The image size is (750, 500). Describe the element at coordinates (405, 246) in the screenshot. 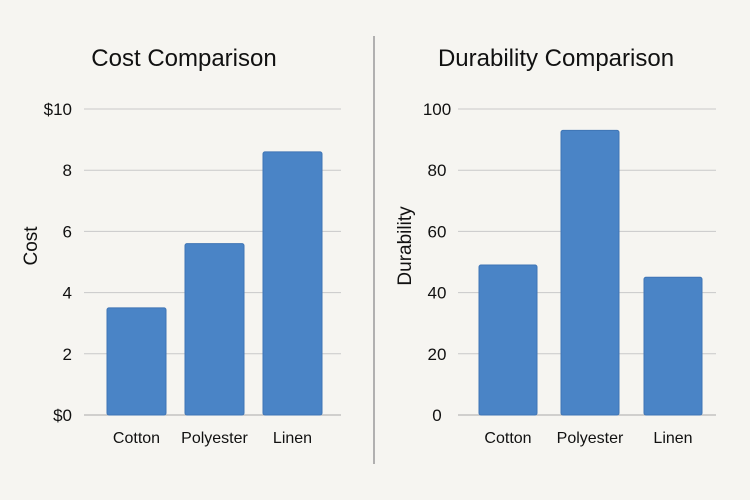

I see `durability-y-axis-label: Durability` at that location.